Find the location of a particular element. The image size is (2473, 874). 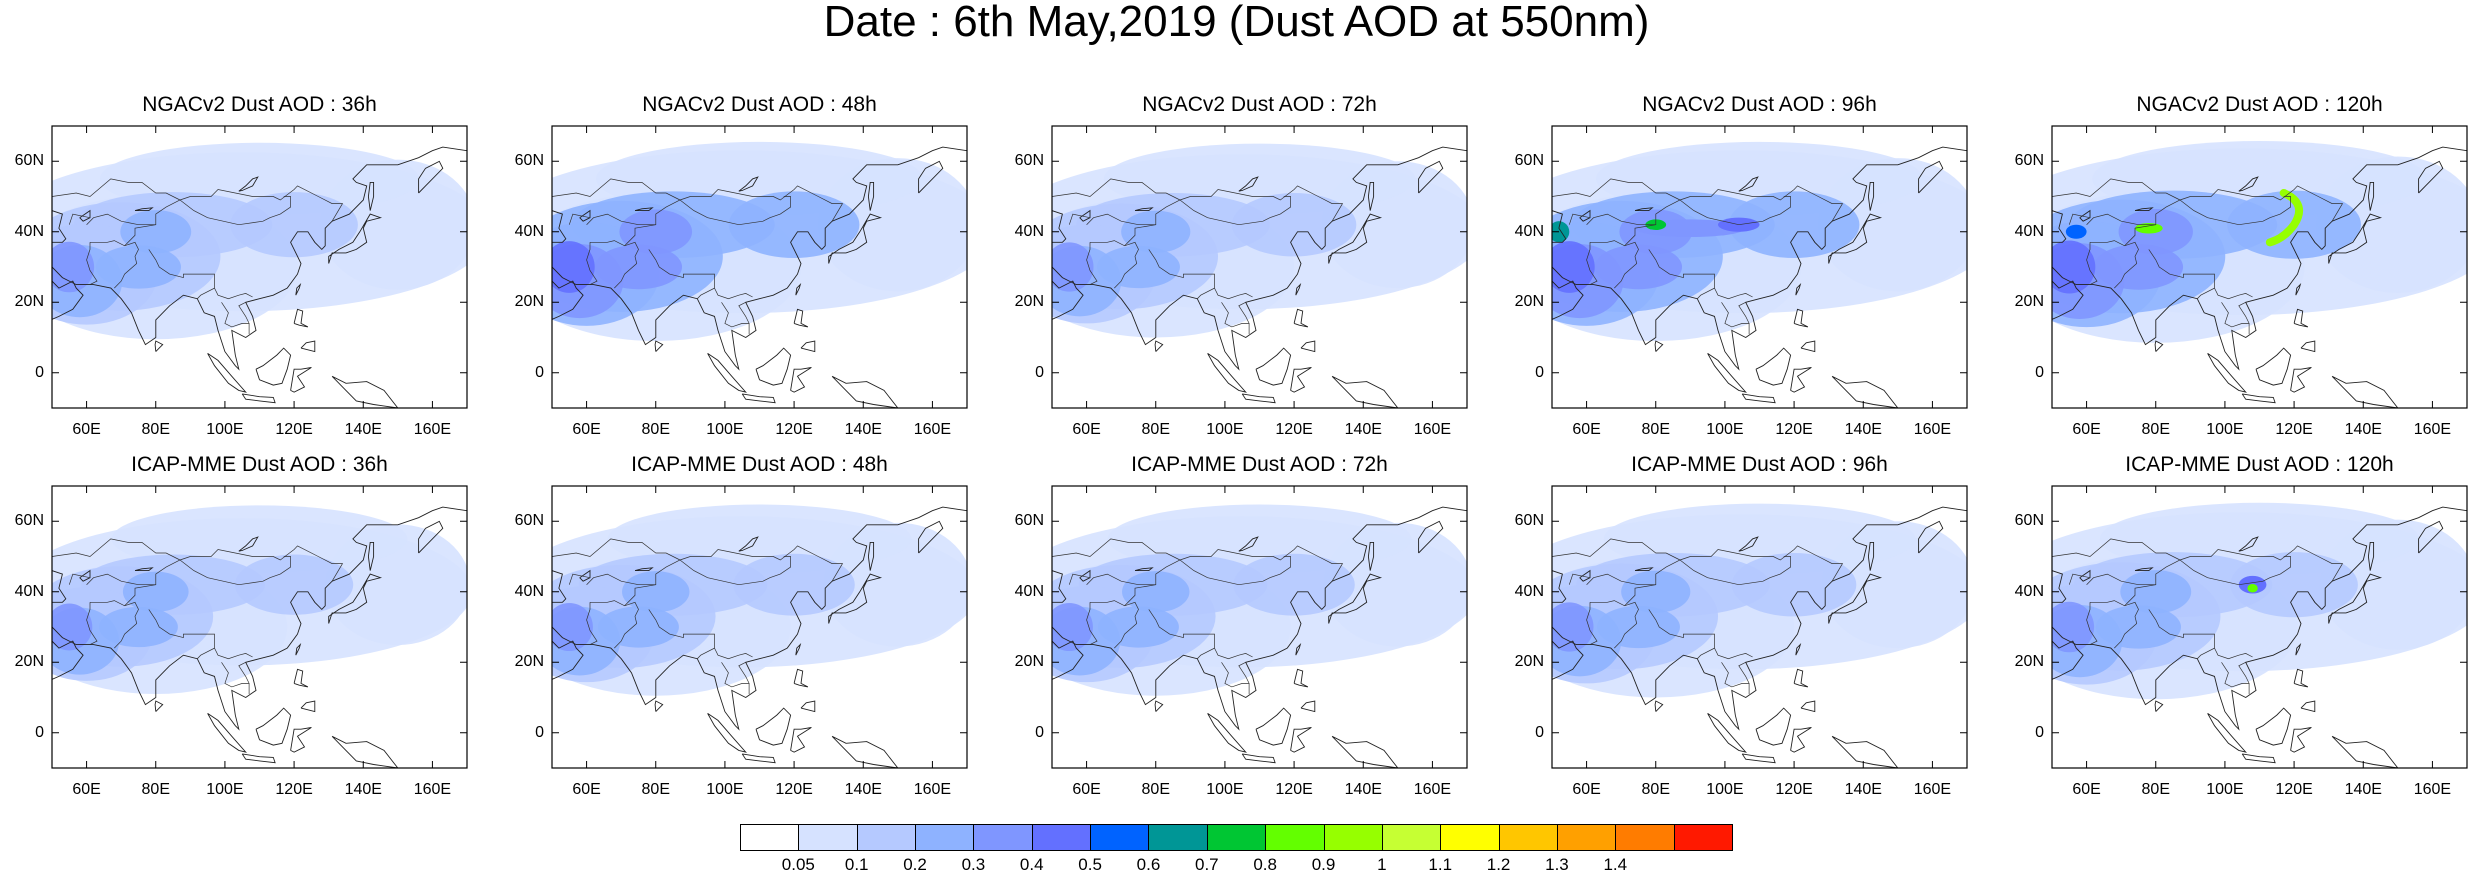

lat-tick-label: 20N is located at coordinates (29, 302).